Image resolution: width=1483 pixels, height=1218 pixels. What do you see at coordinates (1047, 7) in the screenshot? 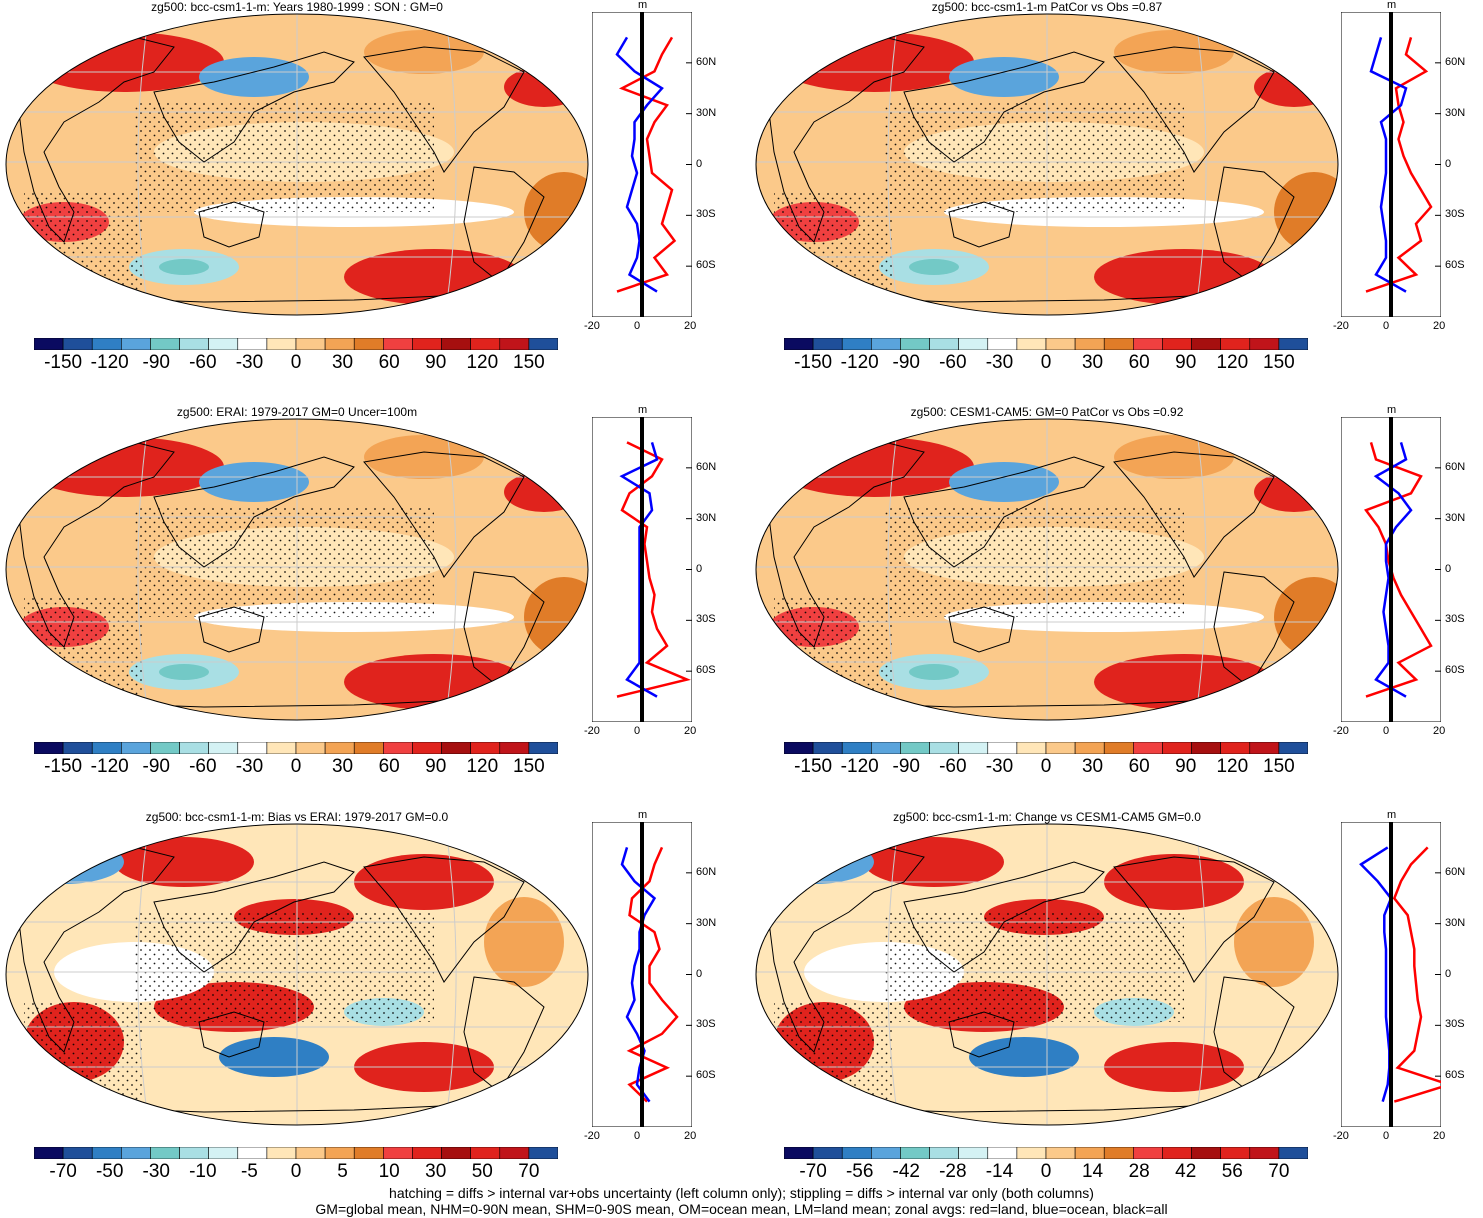
I see `map-title: zg500: bcc-csm1-1-m PatCor vs Obs =0.87` at bounding box center [1047, 7].